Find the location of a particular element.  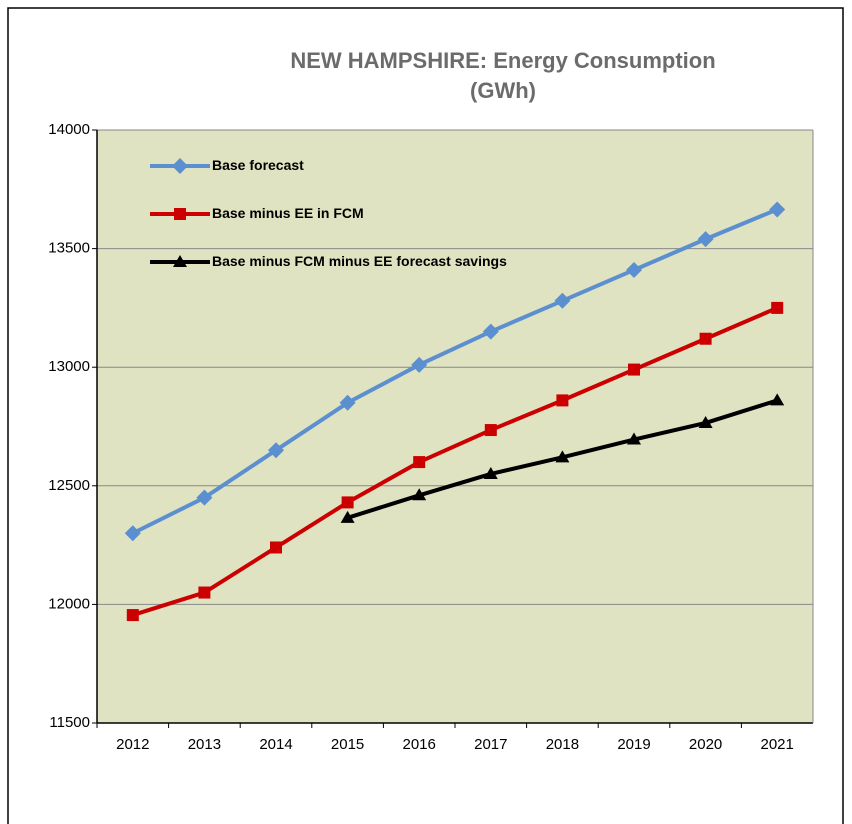

x-tick-label: 2012 is located at coordinates (132, 744).